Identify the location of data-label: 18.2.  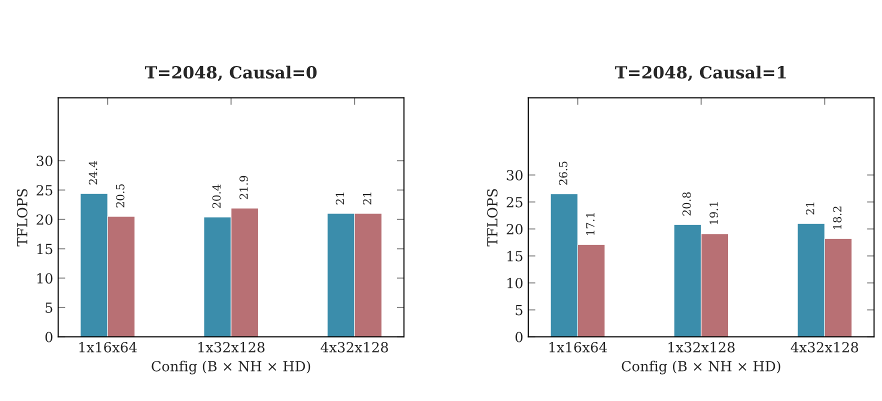
(837, 217).